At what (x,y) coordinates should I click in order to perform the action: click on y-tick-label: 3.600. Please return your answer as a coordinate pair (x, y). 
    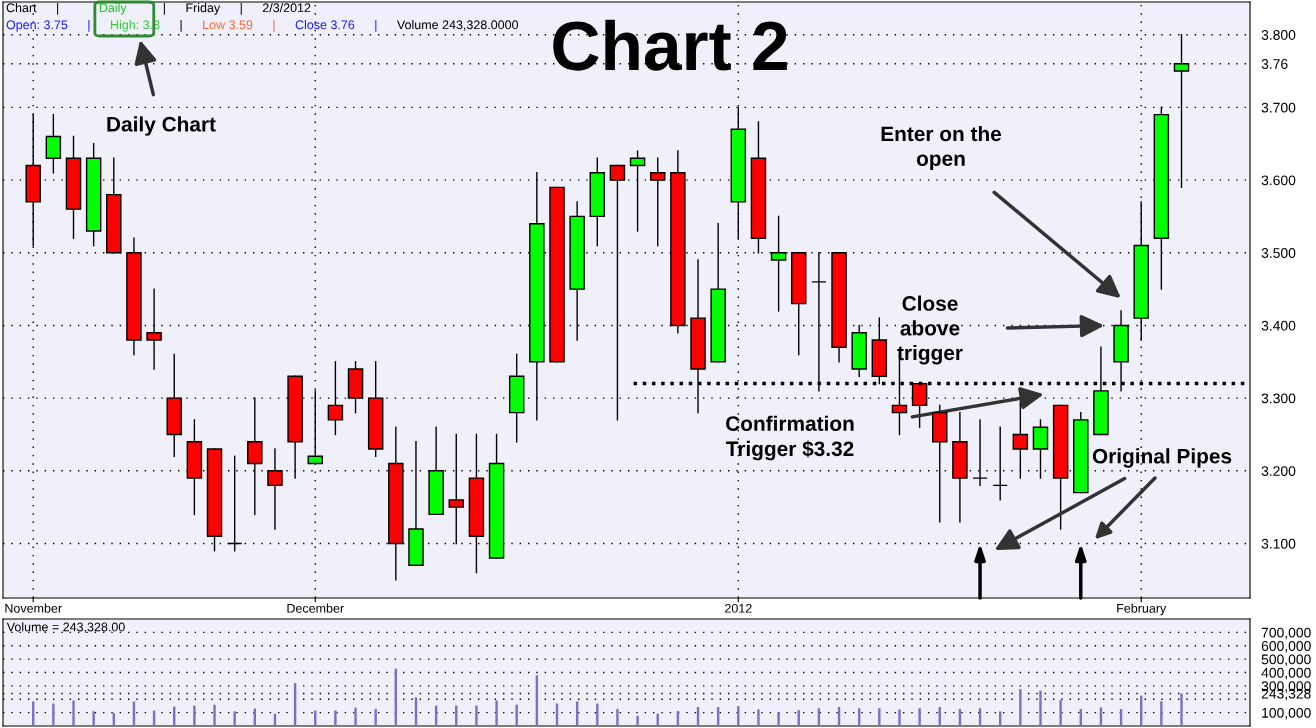
    Looking at the image, I should click on (1278, 180).